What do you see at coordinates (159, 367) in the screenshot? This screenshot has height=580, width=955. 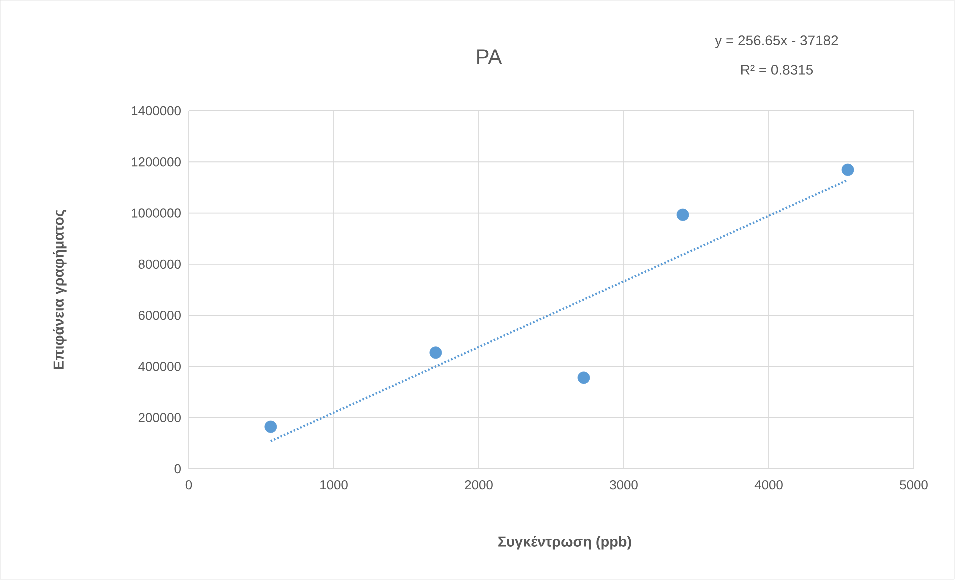 I see `y-tick-label: 400000` at bounding box center [159, 367].